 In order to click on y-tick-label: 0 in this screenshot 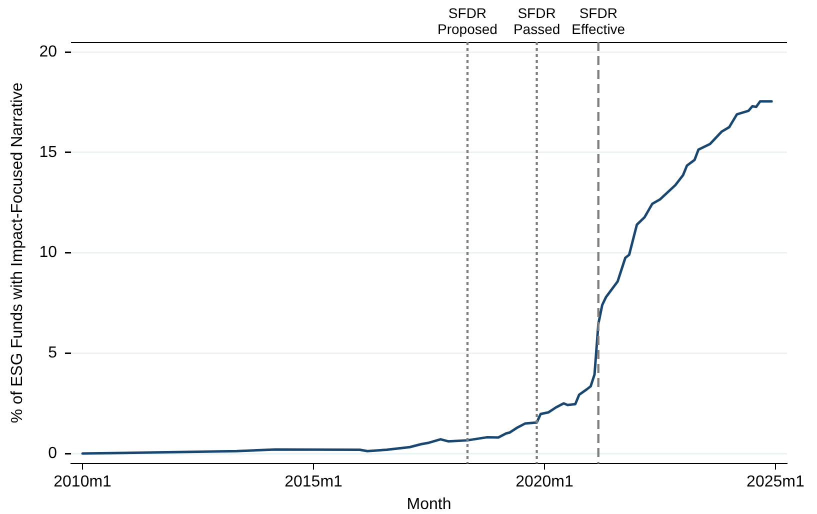, I will do `click(53, 453)`.